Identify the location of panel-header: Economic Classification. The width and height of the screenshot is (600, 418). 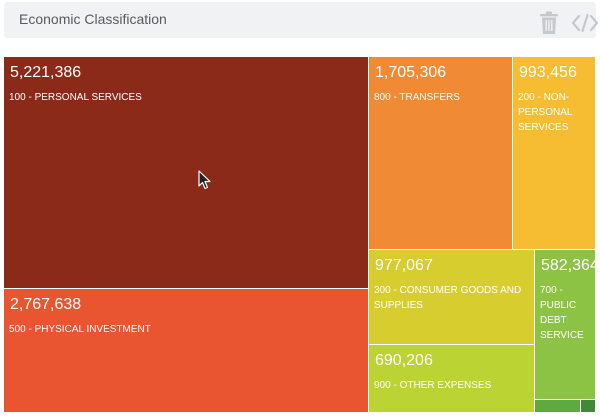
(301, 20).